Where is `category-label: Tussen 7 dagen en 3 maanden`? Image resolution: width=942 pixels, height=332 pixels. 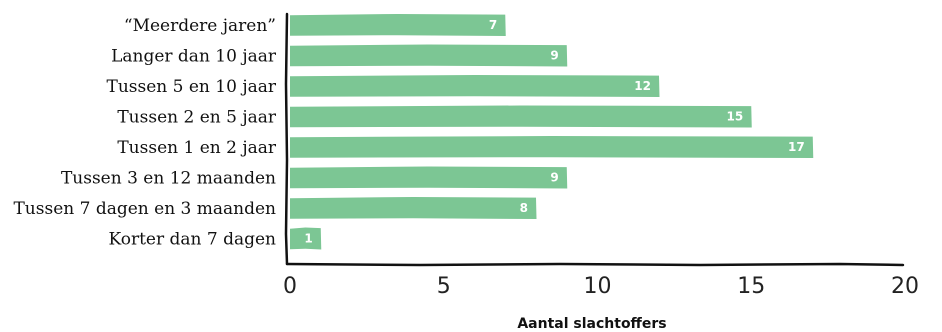 category-label: Tussen 7 dagen en 3 maanden is located at coordinates (144, 209).